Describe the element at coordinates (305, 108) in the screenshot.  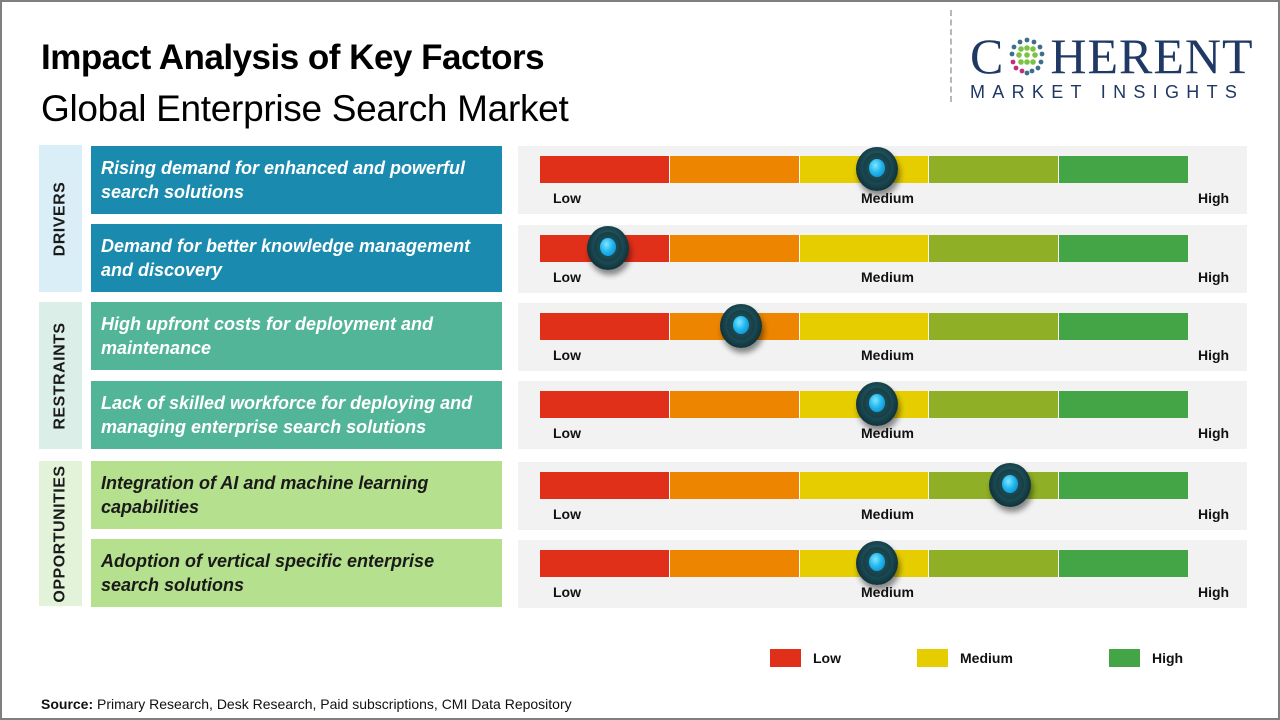
I see `page-subtitle: Global Enterprise Search Market` at that location.